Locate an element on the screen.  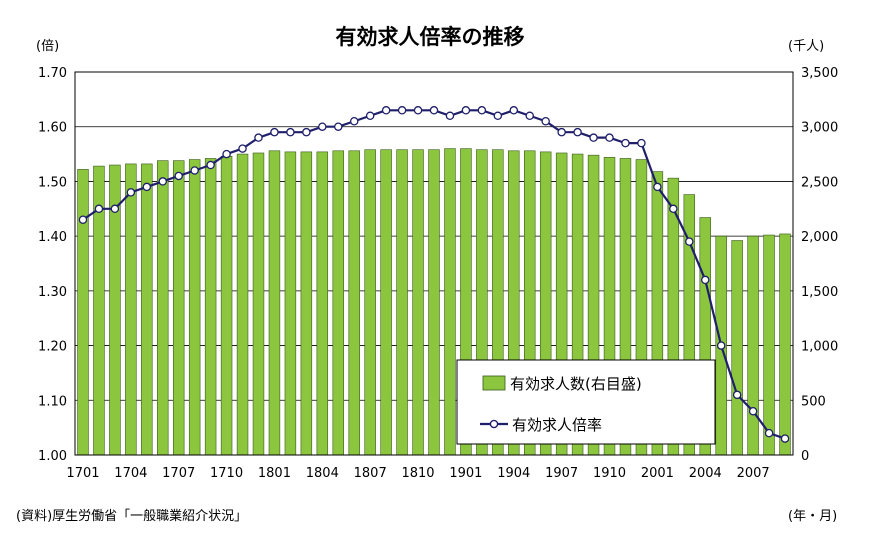
legend-bar-label: 有効求人数(右目盛) is located at coordinates (576, 384).